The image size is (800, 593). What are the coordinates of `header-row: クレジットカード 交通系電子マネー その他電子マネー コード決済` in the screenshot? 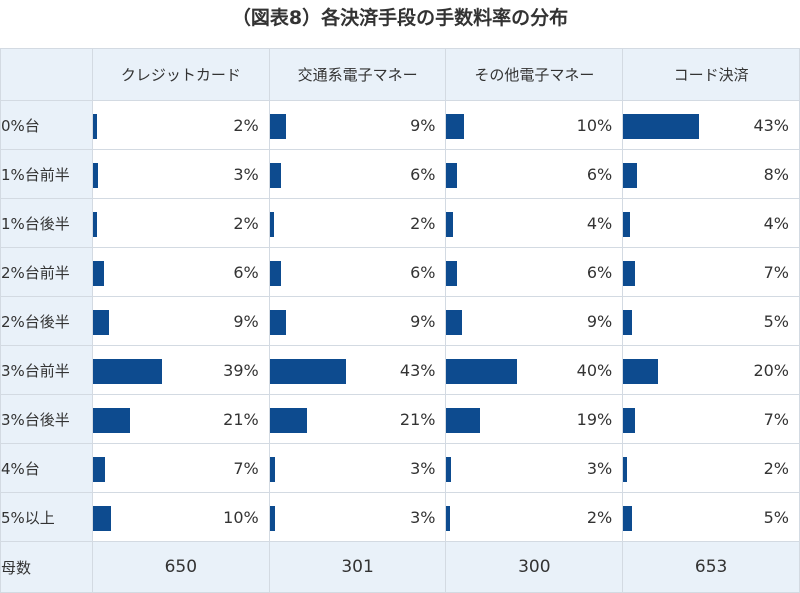 It's located at (400, 74).